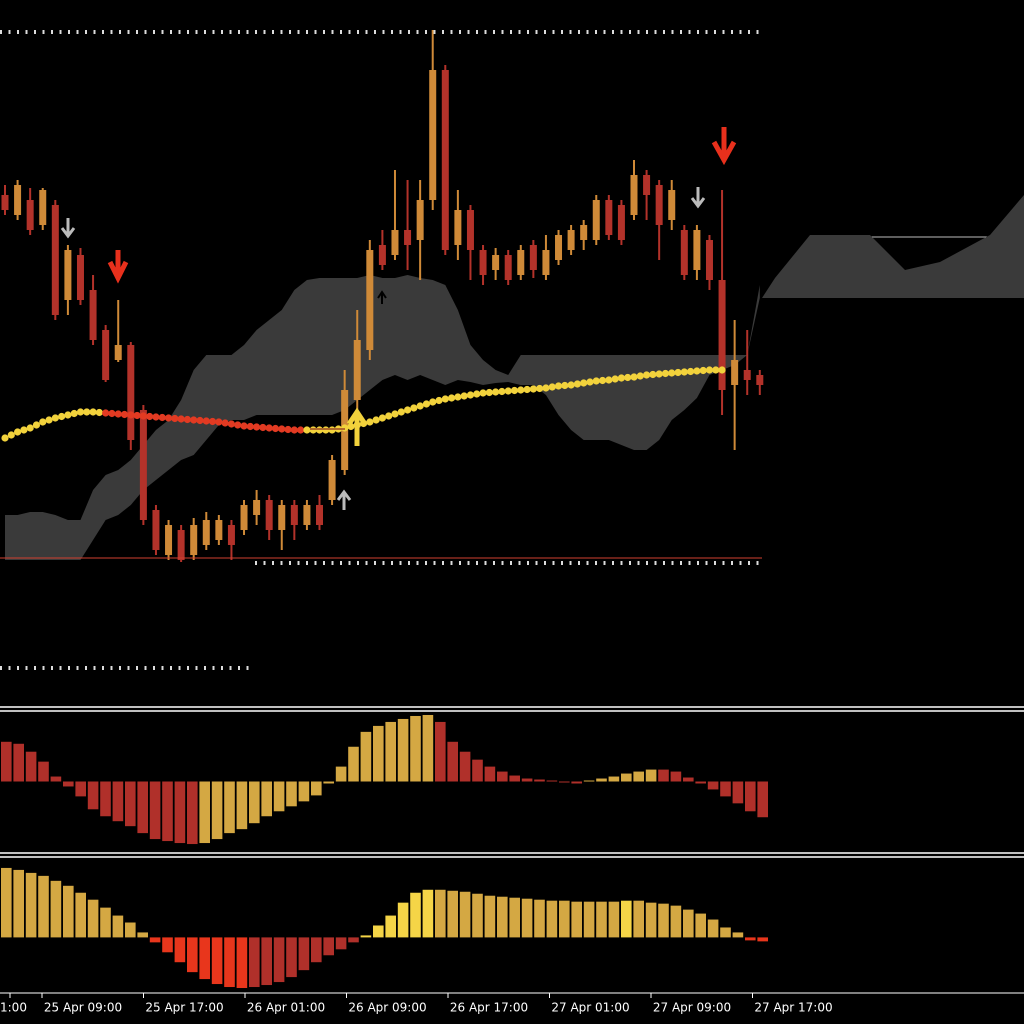 This screenshot has width=1024, height=1024. What do you see at coordinates (286, 1008) in the screenshot?
I see `time-label: 26 Apr 01:00` at bounding box center [286, 1008].